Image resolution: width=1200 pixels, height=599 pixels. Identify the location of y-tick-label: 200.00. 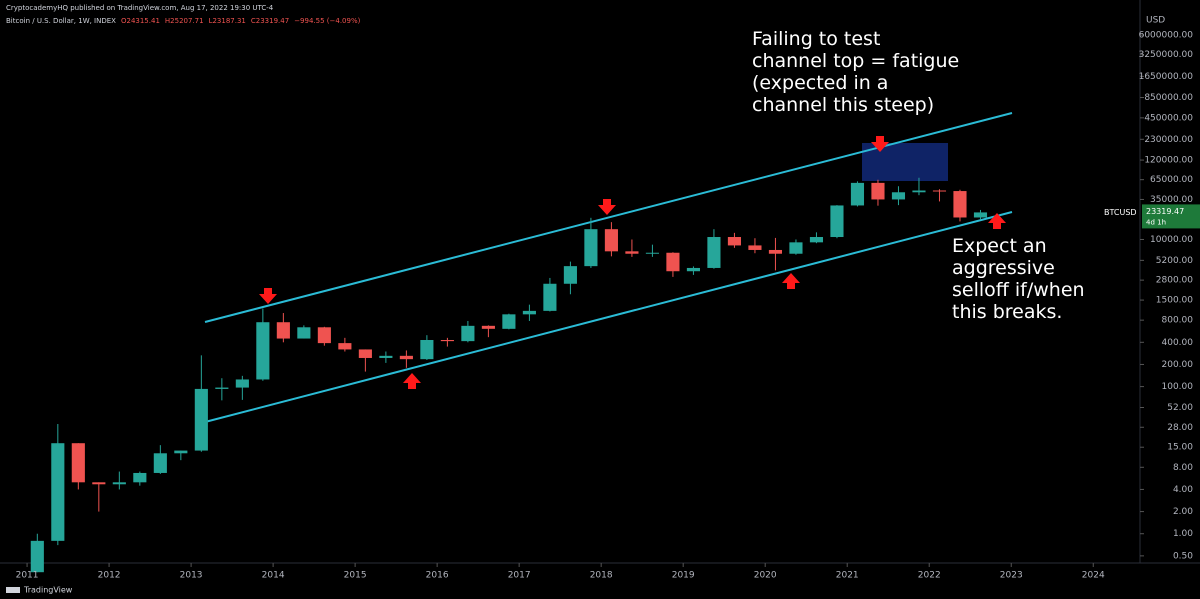
(1178, 365).